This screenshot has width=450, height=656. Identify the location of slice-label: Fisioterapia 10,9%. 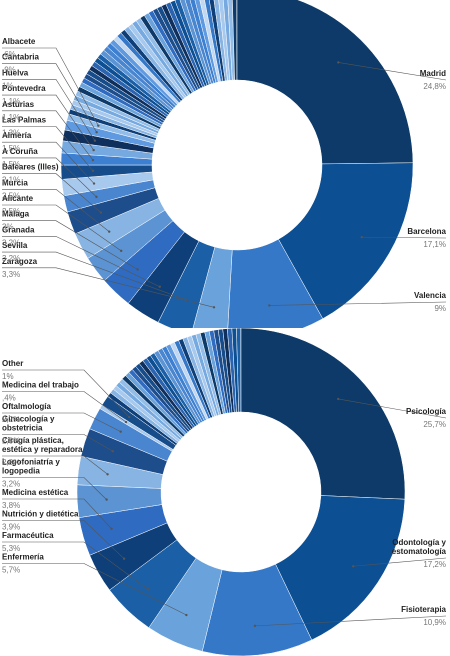
(350, 616).